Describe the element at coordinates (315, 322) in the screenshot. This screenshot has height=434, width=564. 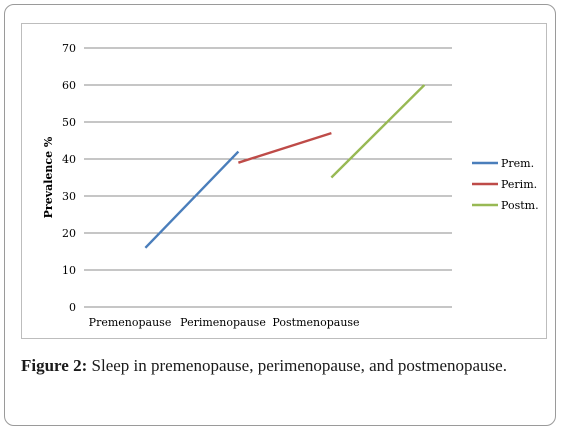
I see `x-tick-label: Postmenopause` at that location.